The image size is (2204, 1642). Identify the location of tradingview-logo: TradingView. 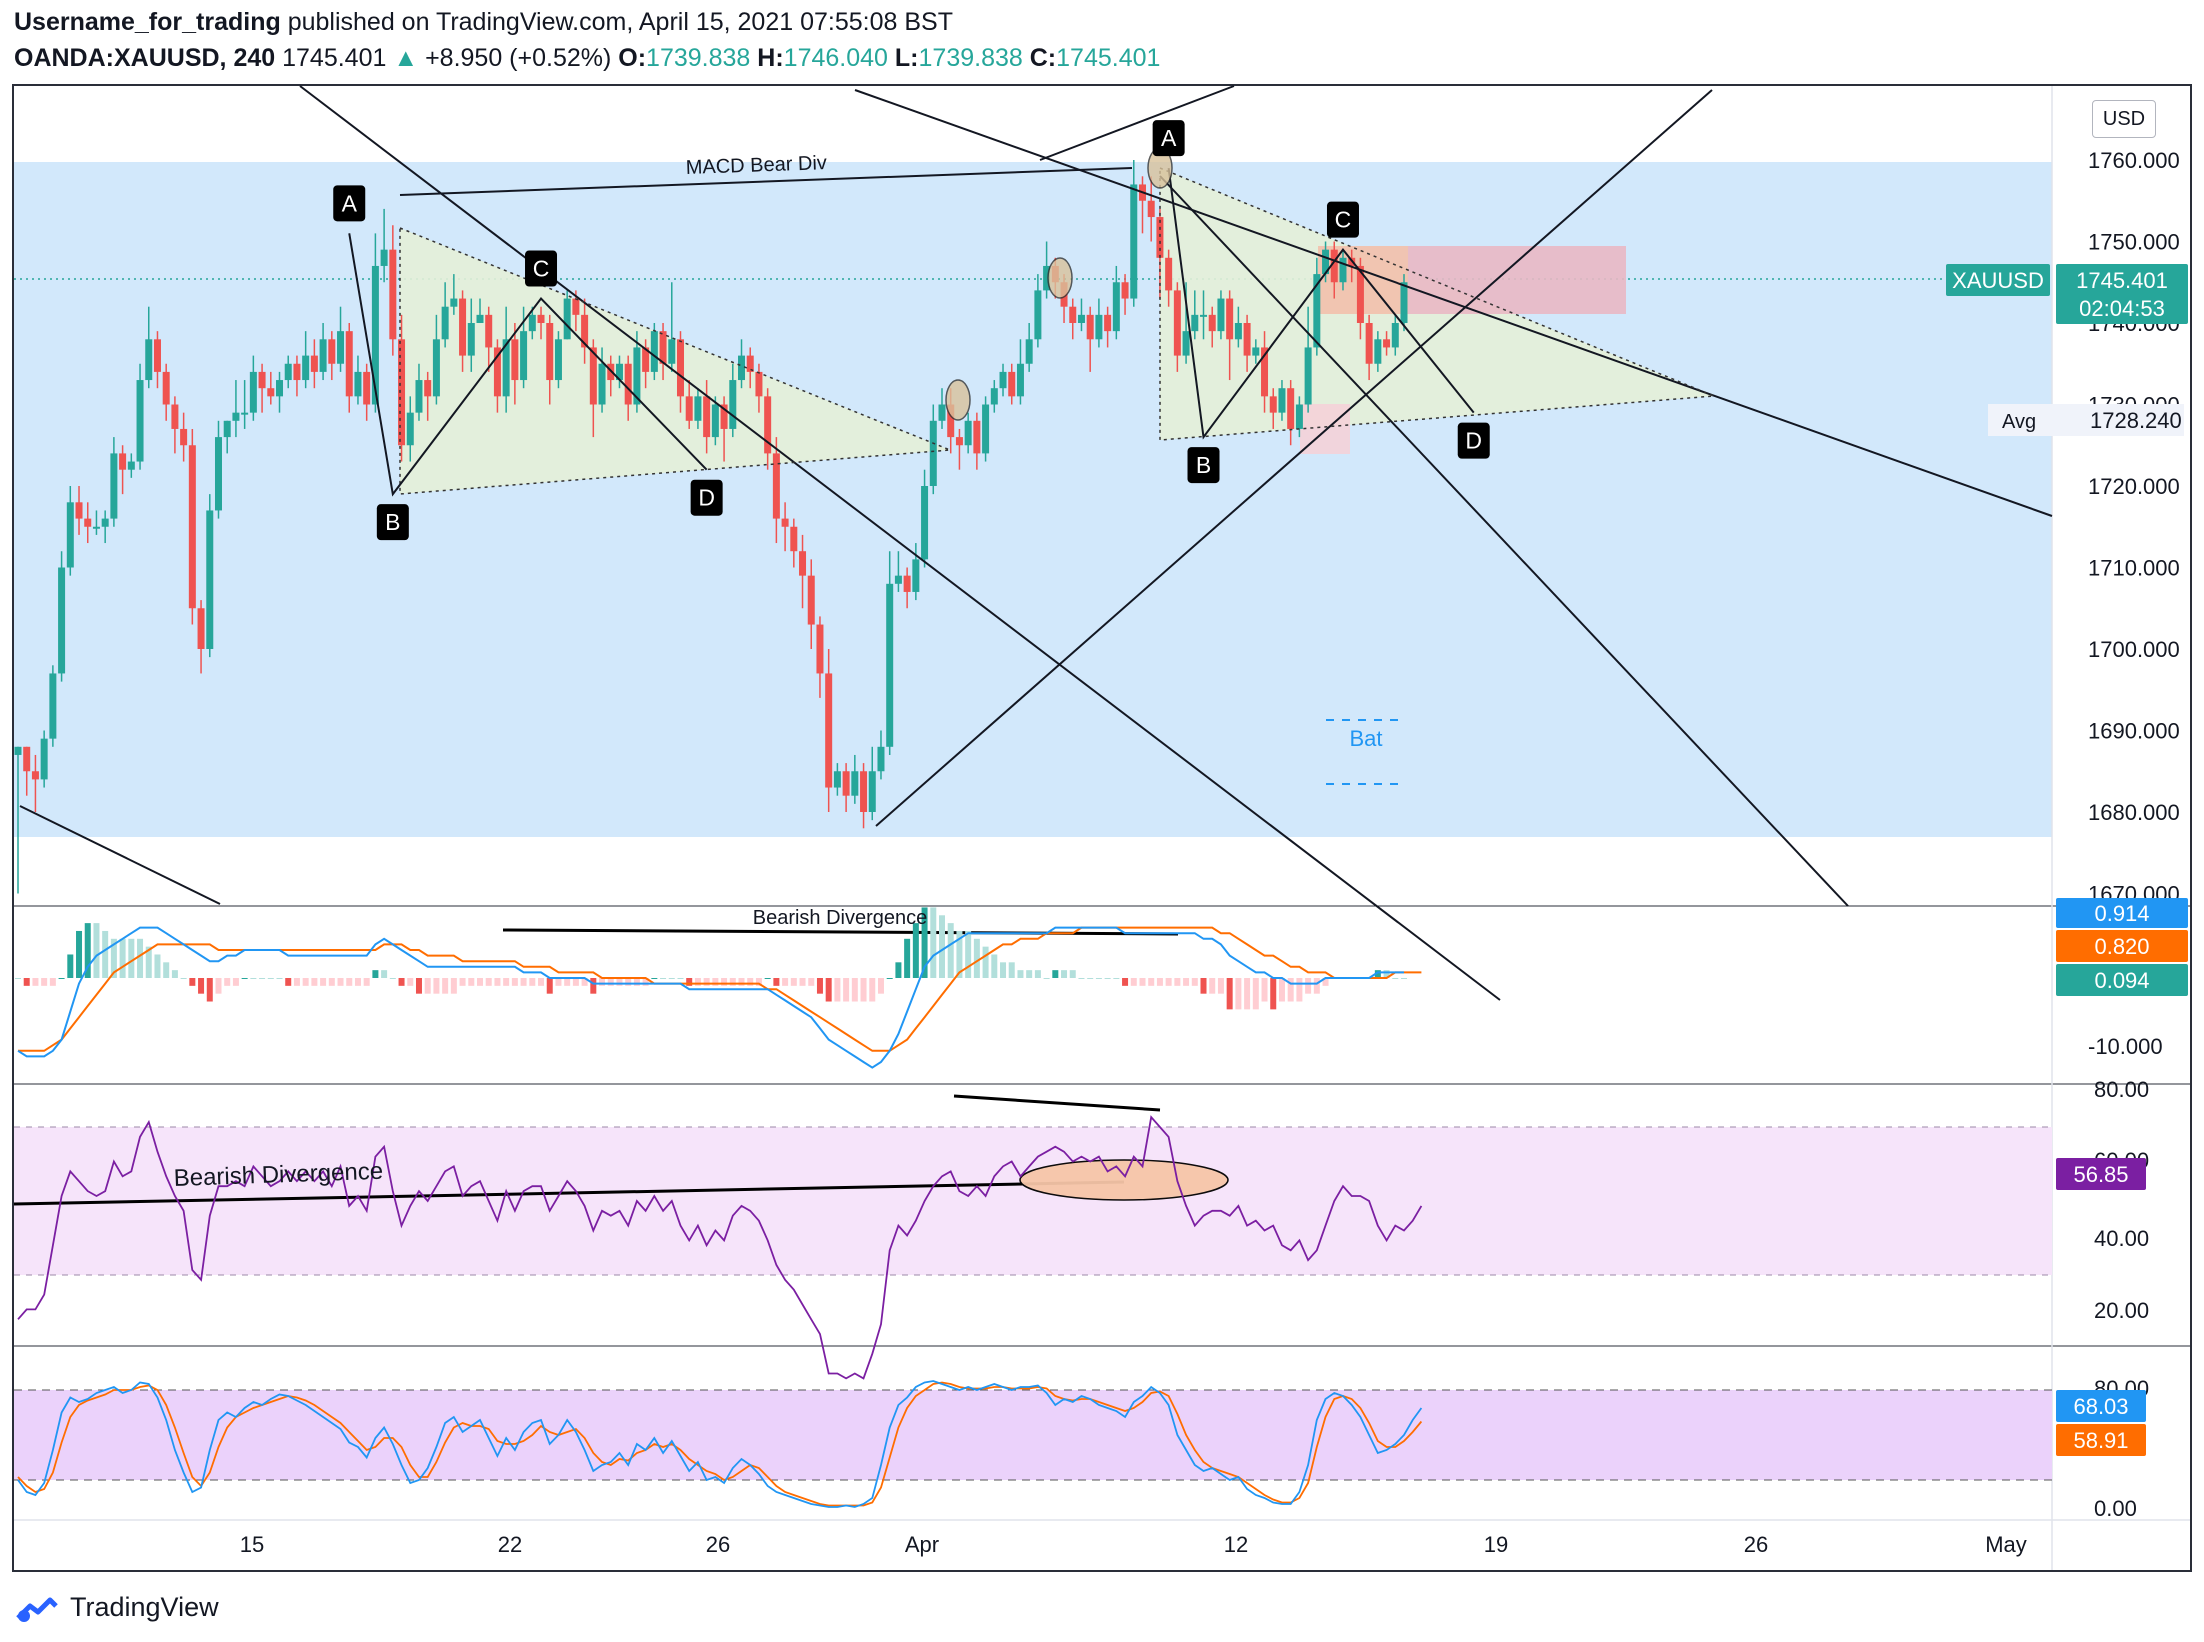
(116, 1607).